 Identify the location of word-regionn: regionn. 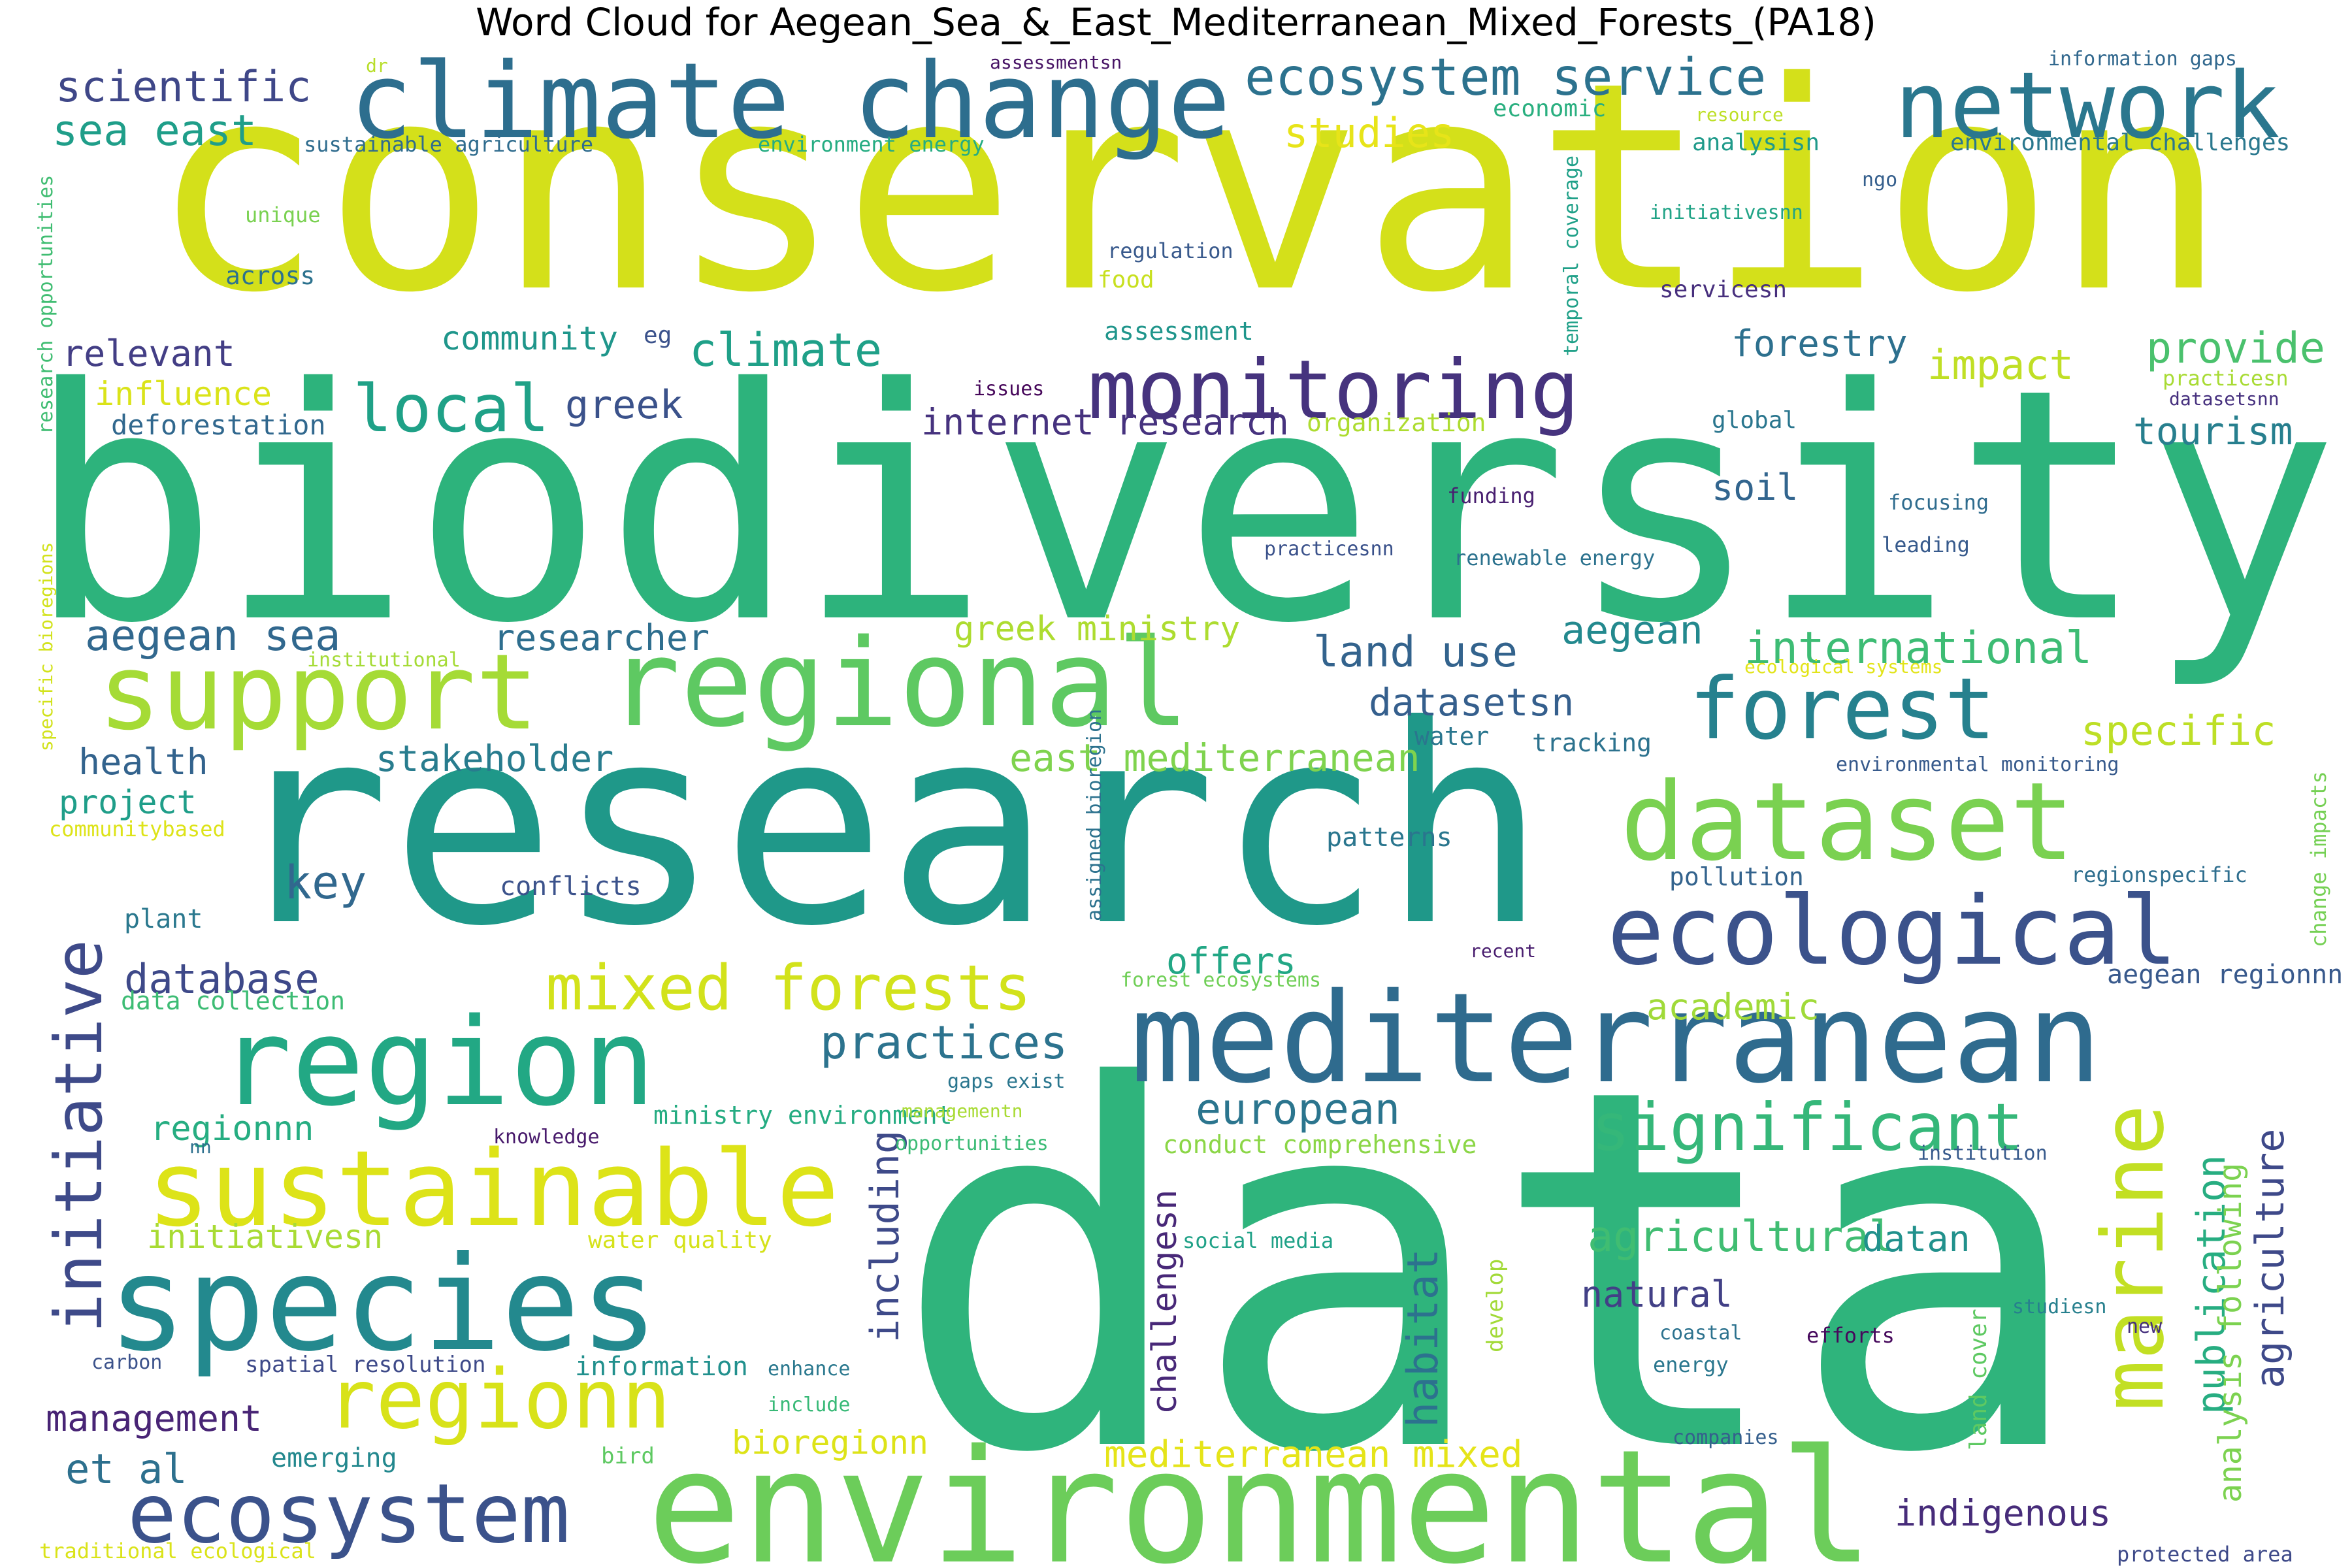
(499, 1399).